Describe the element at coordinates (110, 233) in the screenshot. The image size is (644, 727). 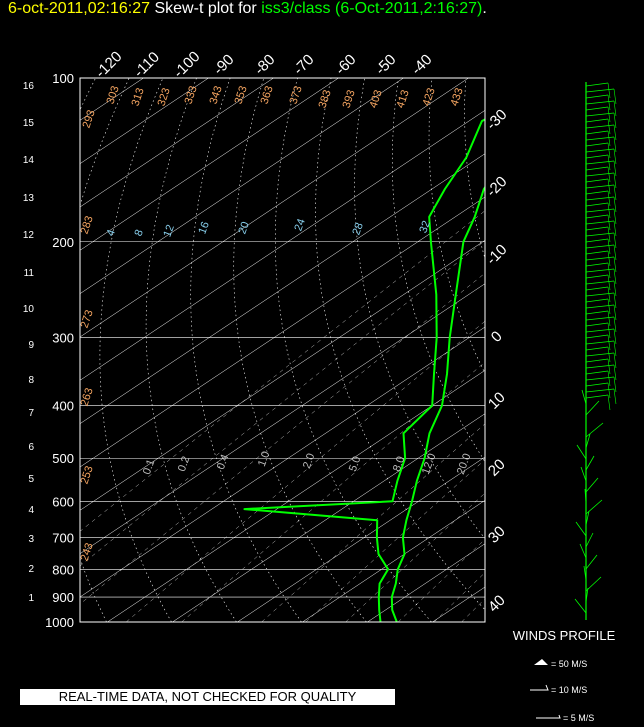
I see `mixing-ratio-label: 4` at that location.